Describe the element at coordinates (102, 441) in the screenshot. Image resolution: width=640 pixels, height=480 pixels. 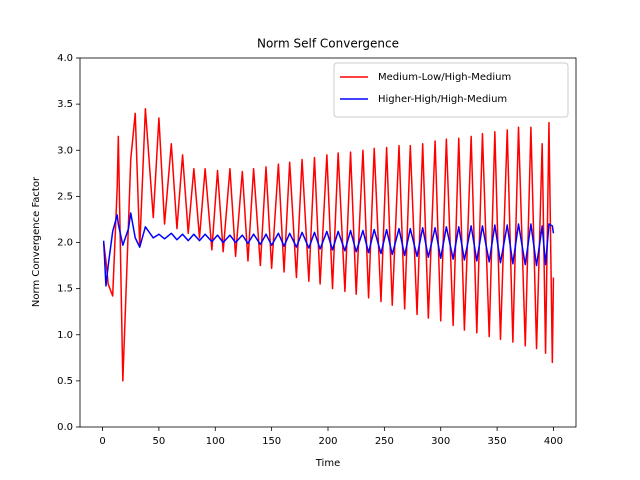
I see `x-tick-label: 0` at that location.